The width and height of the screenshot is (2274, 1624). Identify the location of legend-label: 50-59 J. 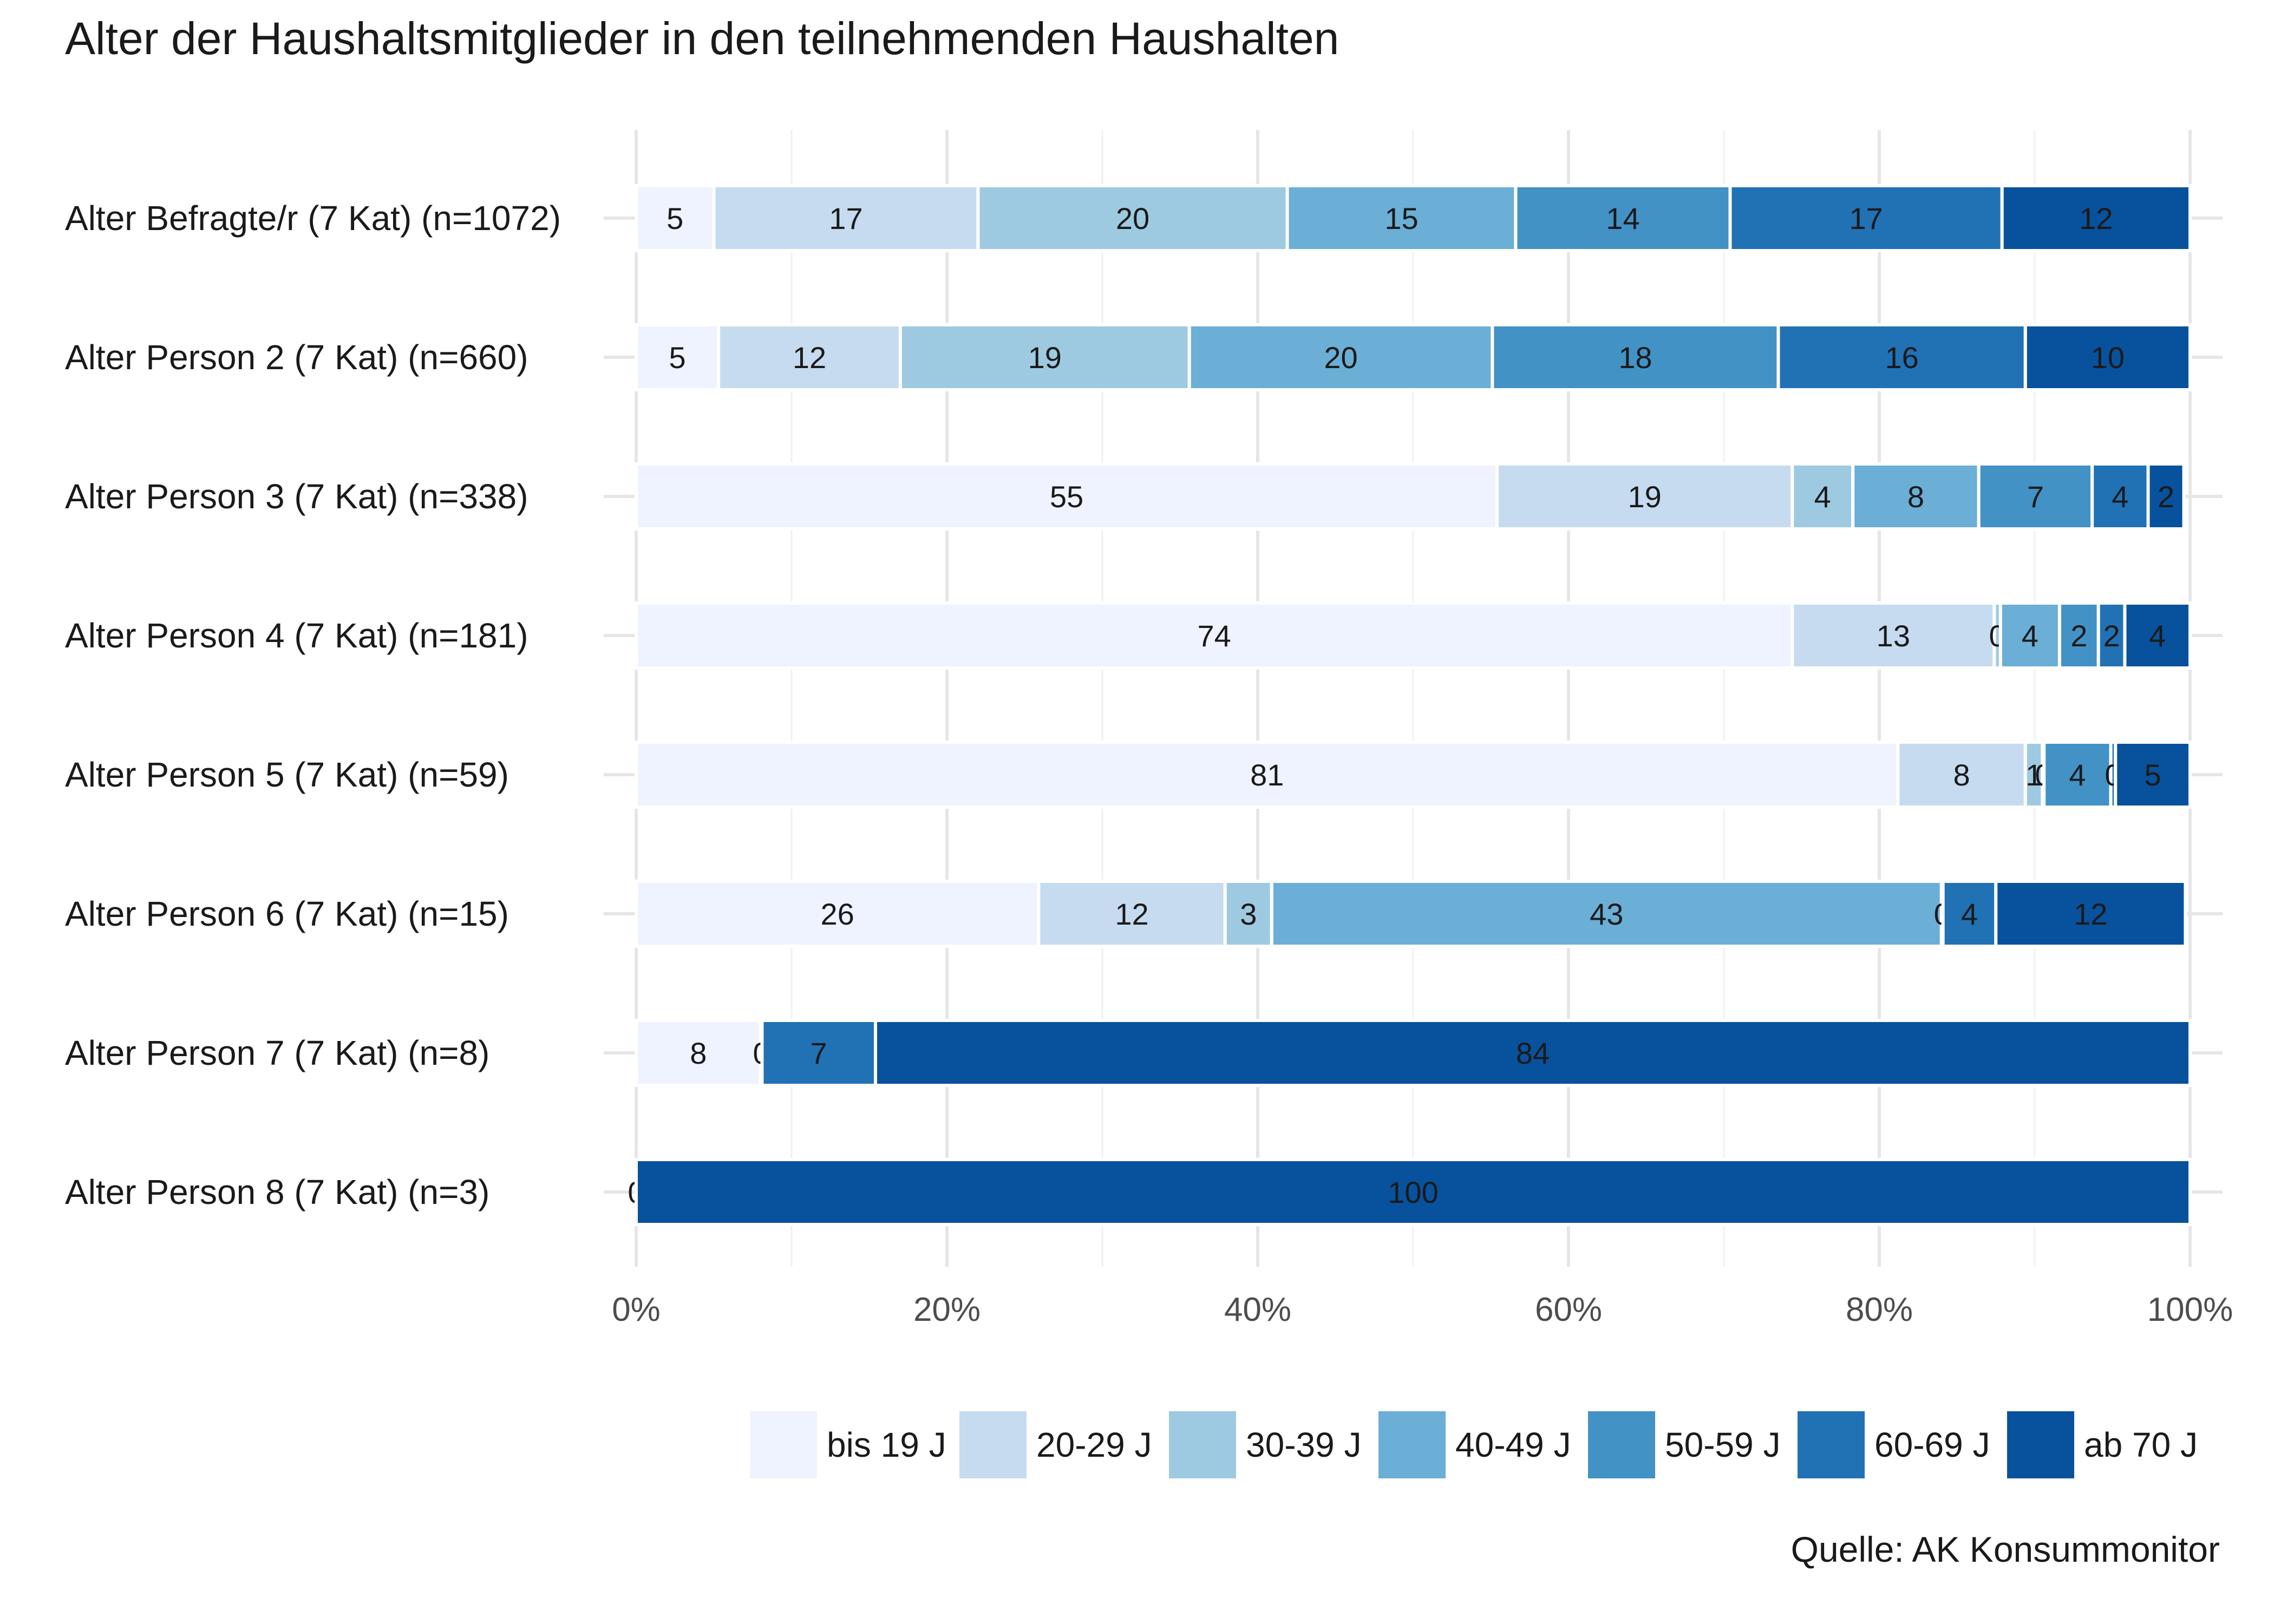
(1723, 1445).